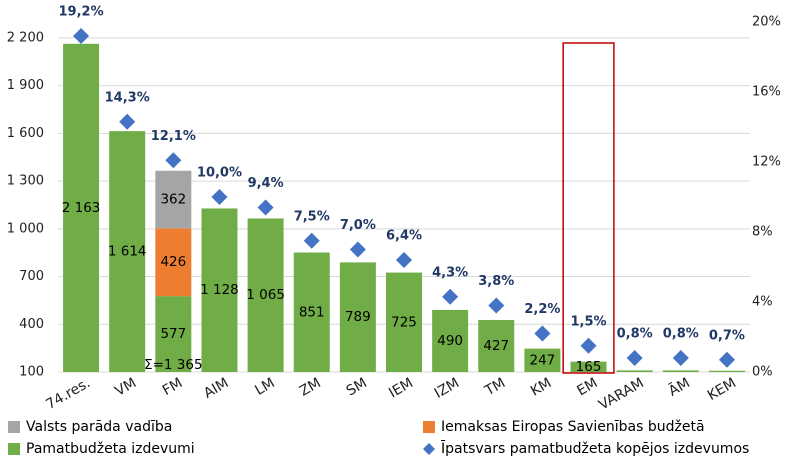 Image resolution: width=795 pixels, height=465 pixels. I want to click on x-tick-label: KM, so click(541, 387).